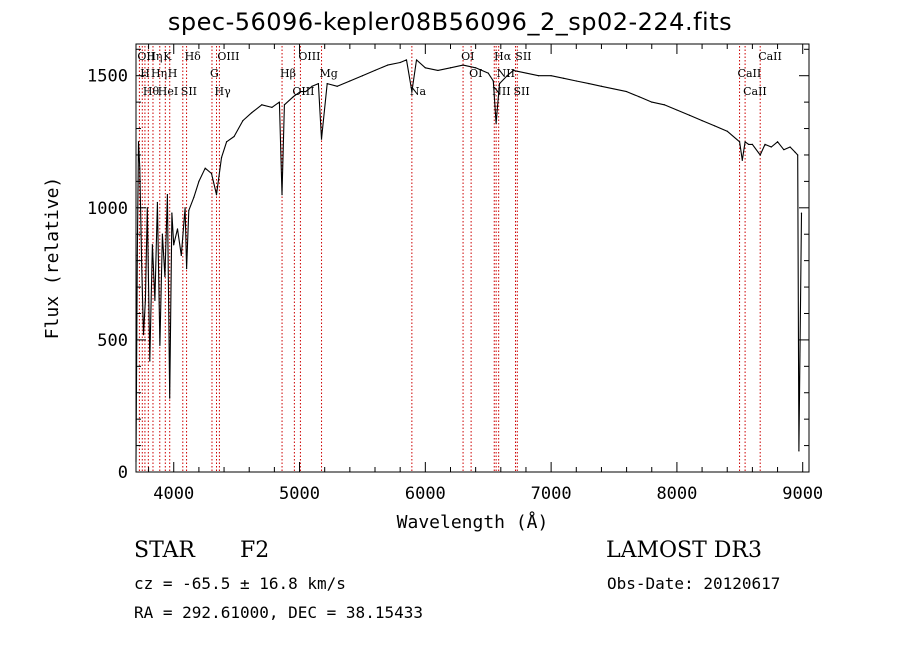 The height and width of the screenshot is (649, 900). What do you see at coordinates (299, 494) in the screenshot?
I see `x-tick-label-1: 5000` at bounding box center [299, 494].